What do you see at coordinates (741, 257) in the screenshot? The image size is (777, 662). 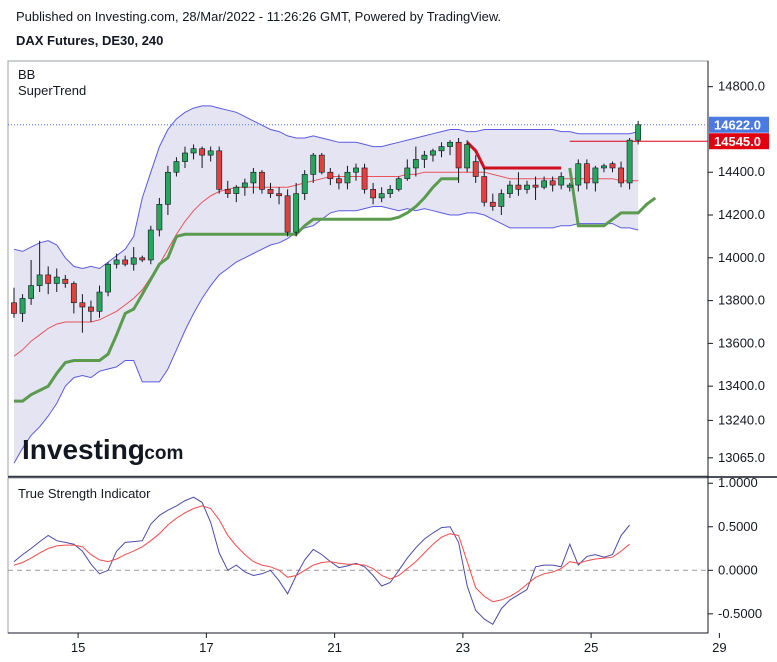 I see `price-tick-label: 14000.0` at bounding box center [741, 257].